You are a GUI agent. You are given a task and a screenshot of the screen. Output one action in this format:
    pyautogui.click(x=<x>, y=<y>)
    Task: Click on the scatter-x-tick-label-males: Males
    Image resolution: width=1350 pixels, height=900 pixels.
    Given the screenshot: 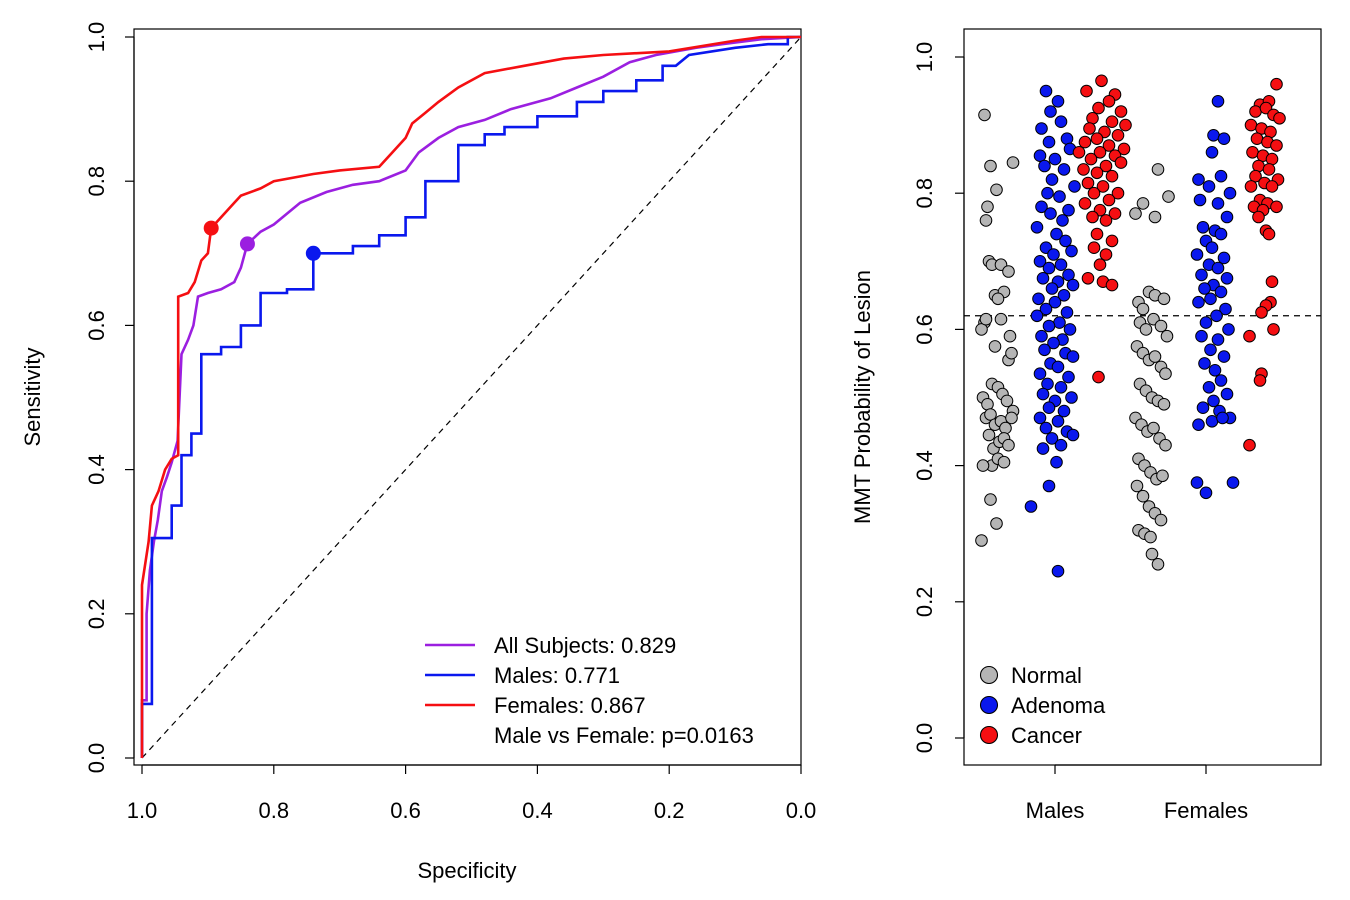 What is the action you would take?
    pyautogui.click(x=1055, y=810)
    